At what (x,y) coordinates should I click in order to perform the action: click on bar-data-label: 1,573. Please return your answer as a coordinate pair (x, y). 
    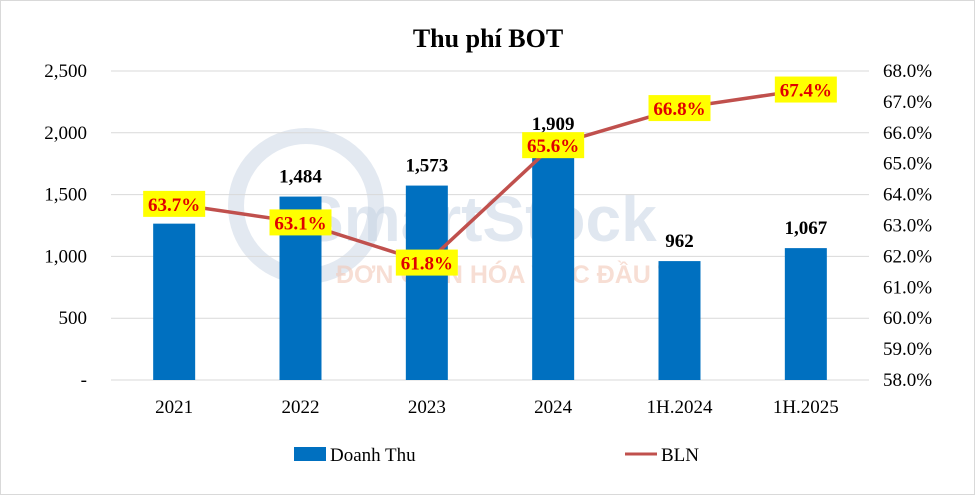
    Looking at the image, I should click on (426, 166).